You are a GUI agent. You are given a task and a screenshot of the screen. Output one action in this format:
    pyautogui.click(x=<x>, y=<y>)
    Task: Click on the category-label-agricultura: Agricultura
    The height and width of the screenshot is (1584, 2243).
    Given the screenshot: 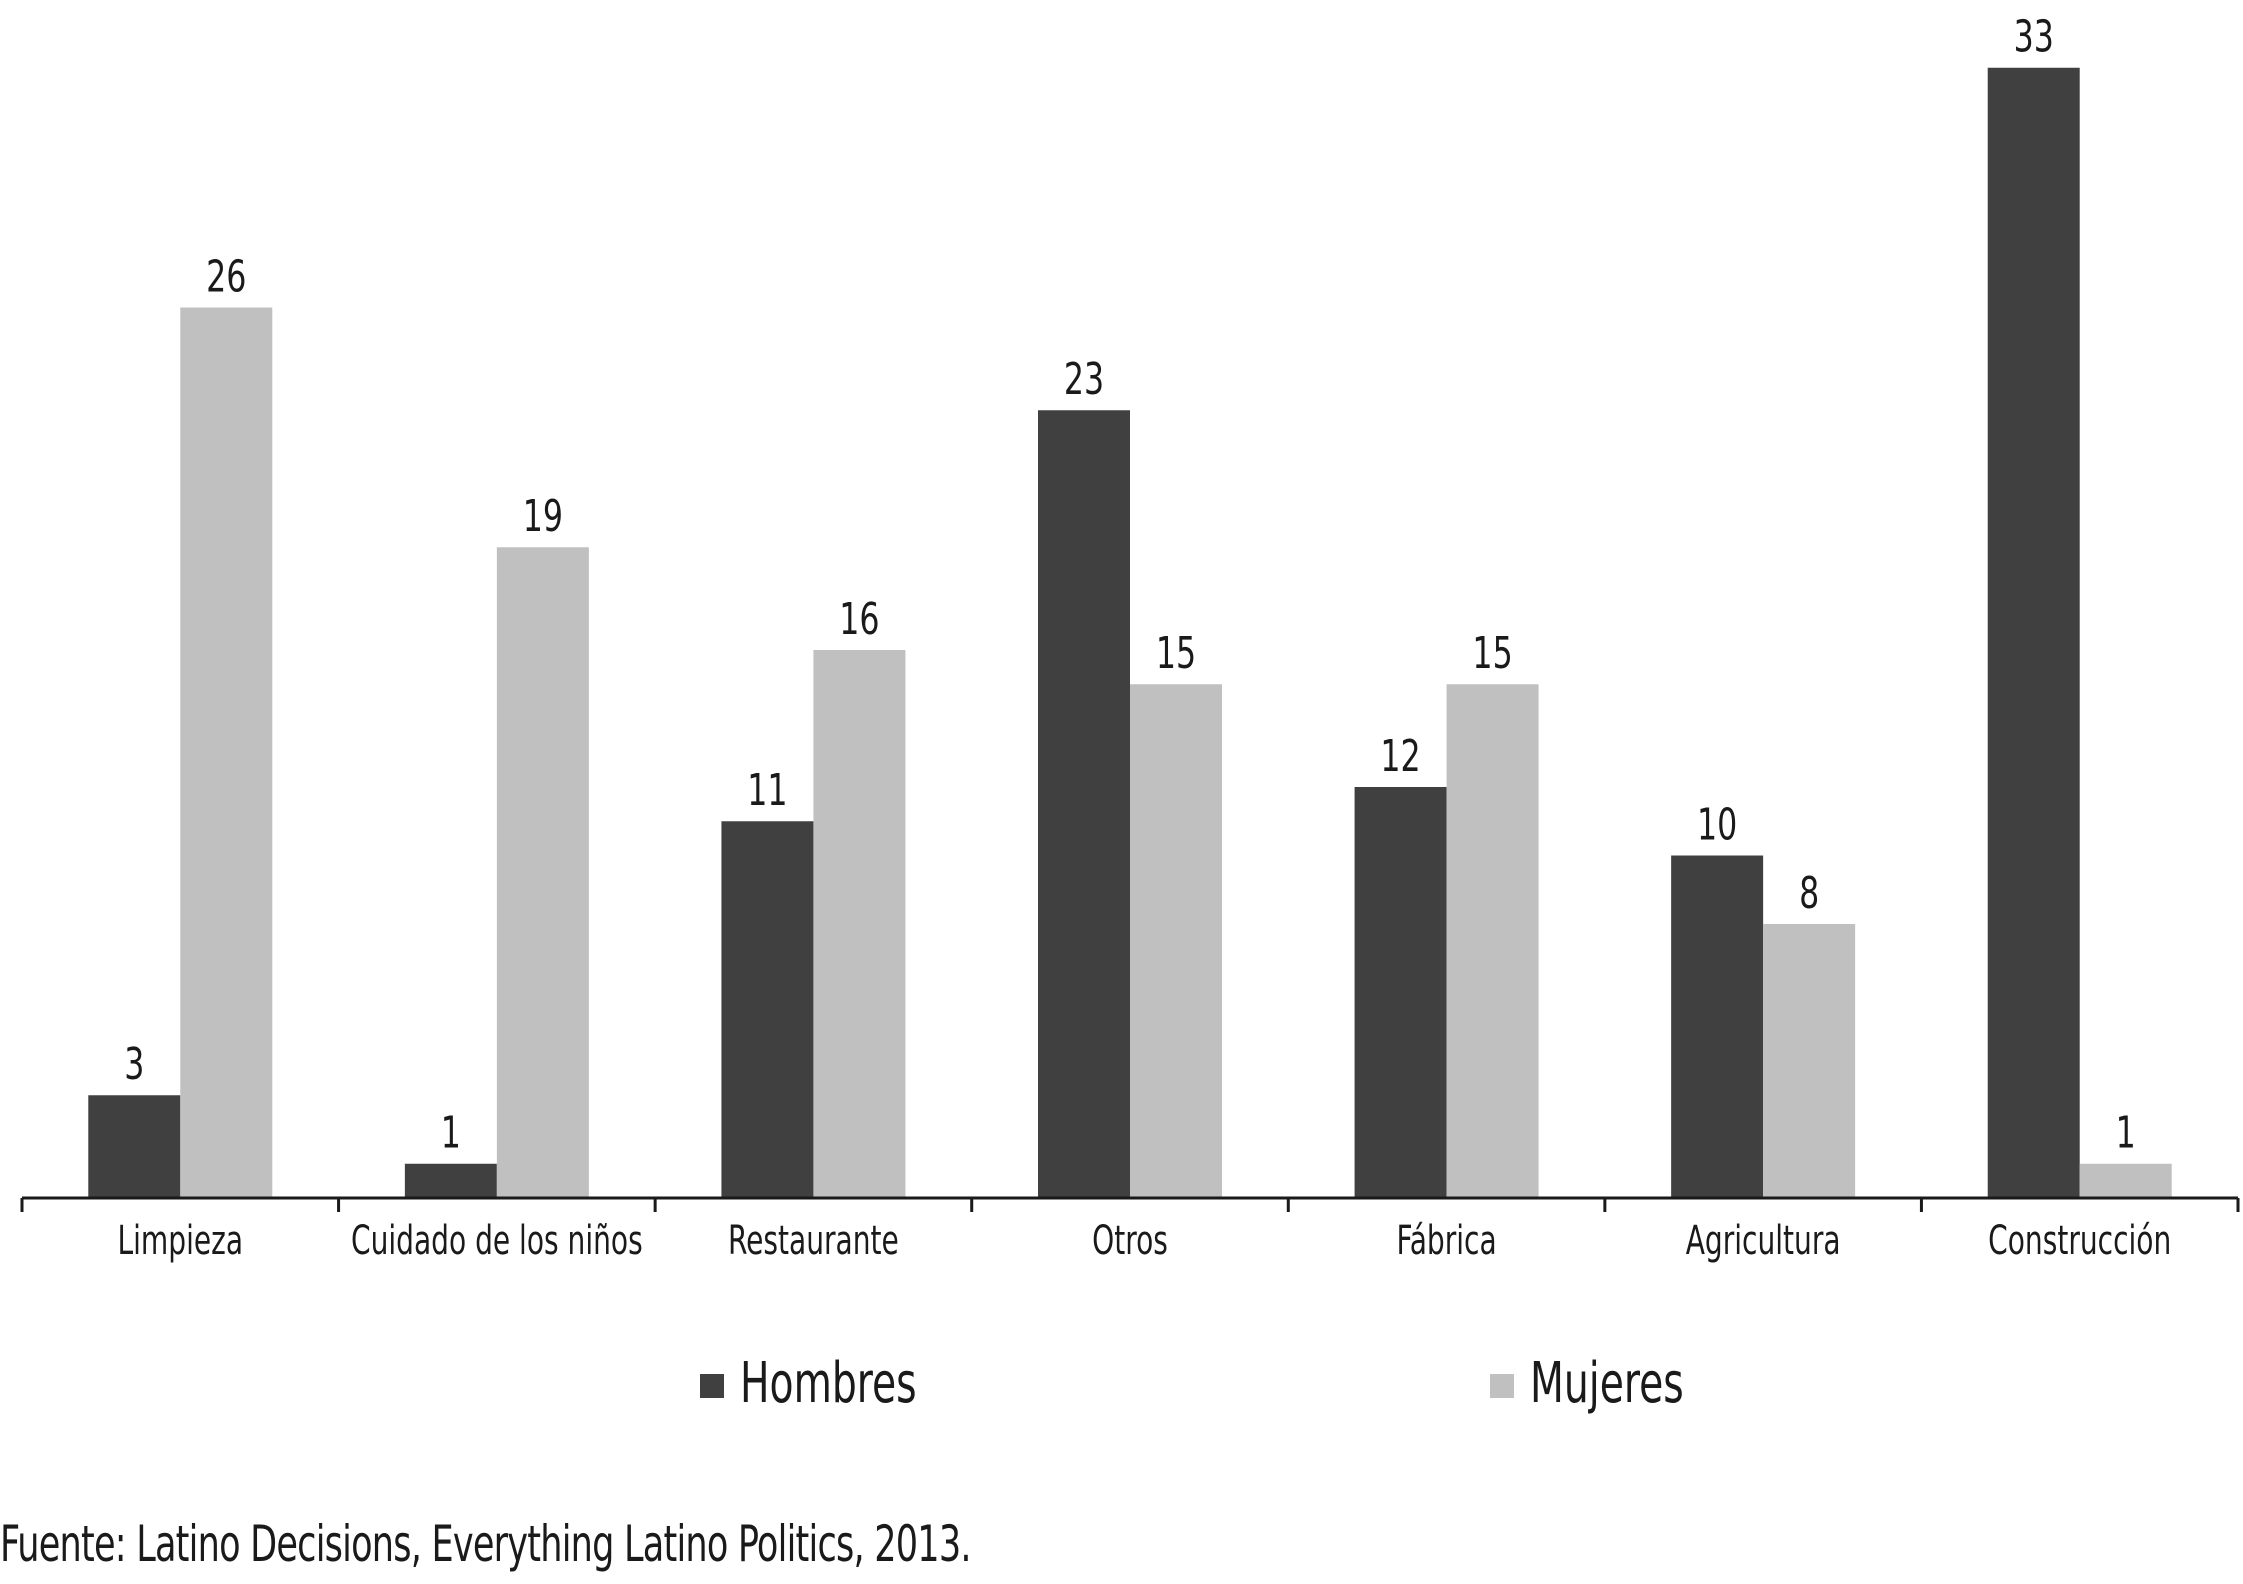 What is the action you would take?
    pyautogui.click(x=1763, y=1241)
    